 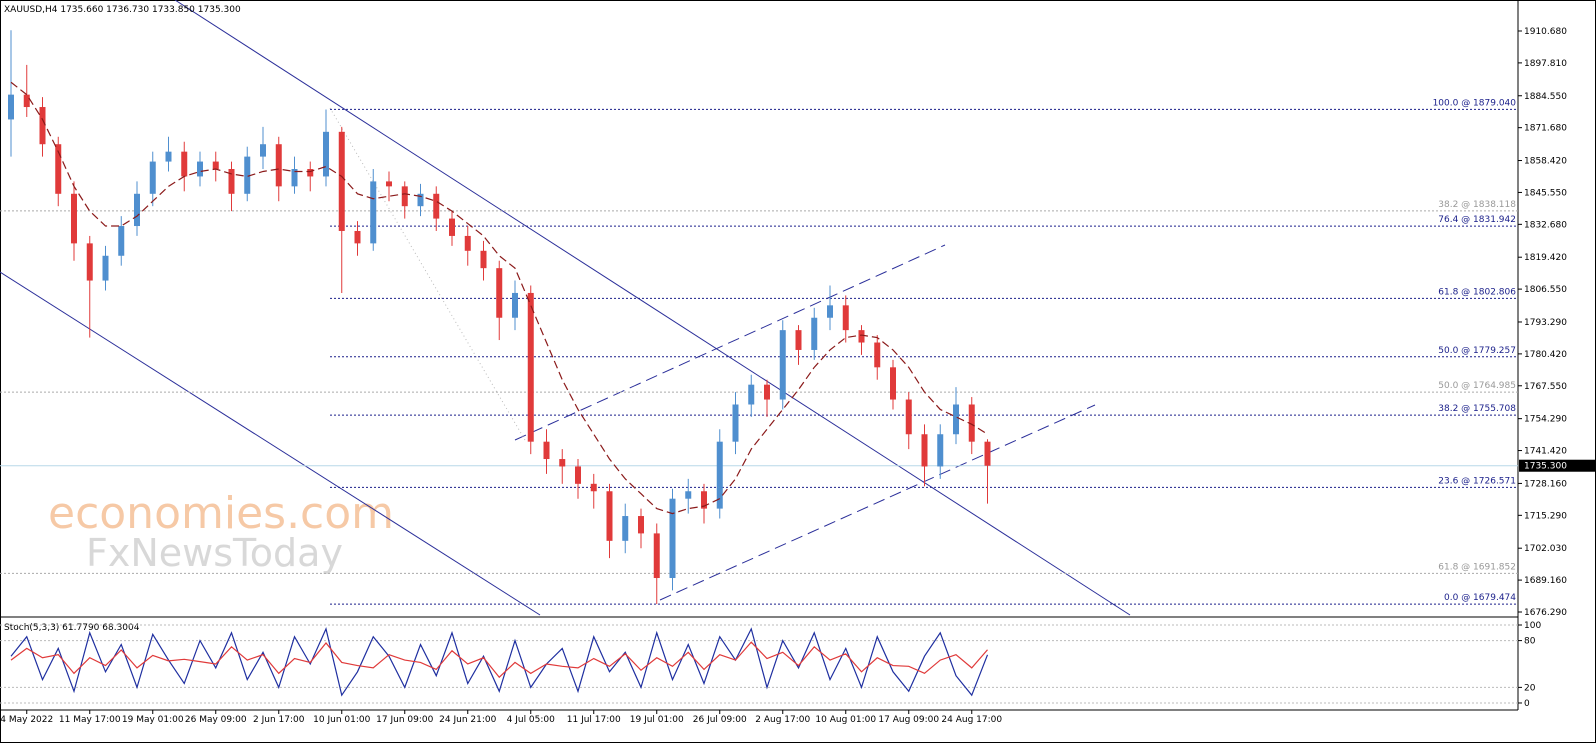 What do you see at coordinates (1532, 626) in the screenshot?
I see `stoch-tick-label: 100` at bounding box center [1532, 626].